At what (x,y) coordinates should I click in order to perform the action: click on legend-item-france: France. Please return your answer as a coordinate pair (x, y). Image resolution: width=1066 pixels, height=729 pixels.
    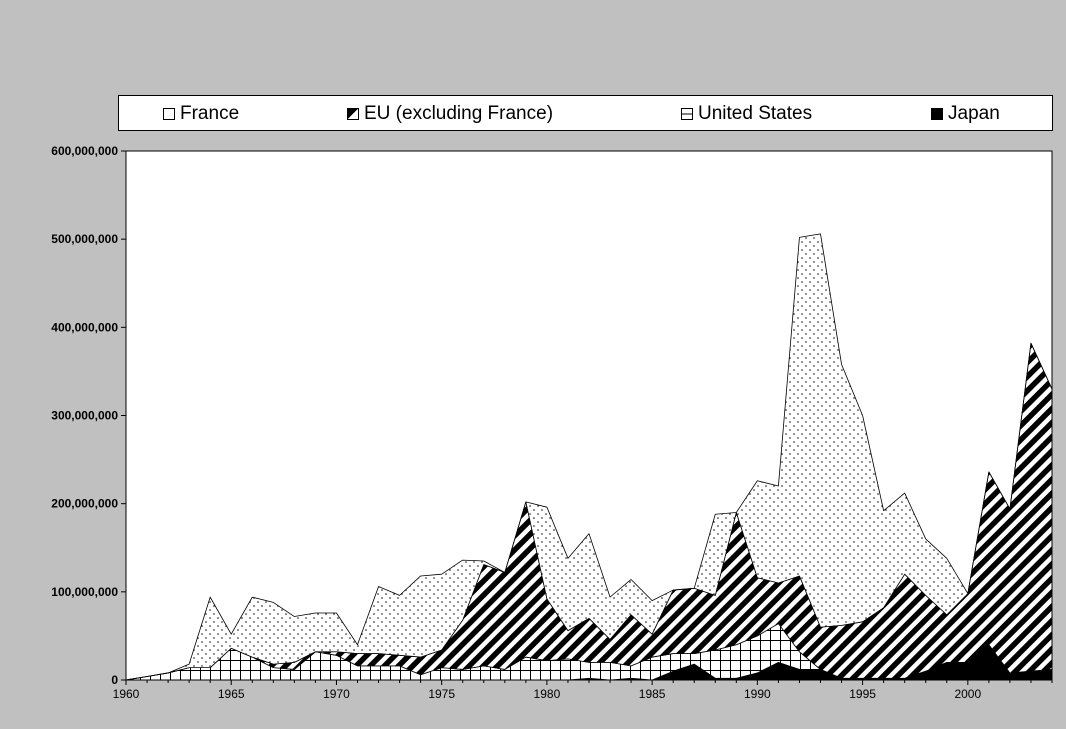
    Looking at the image, I should click on (201, 114).